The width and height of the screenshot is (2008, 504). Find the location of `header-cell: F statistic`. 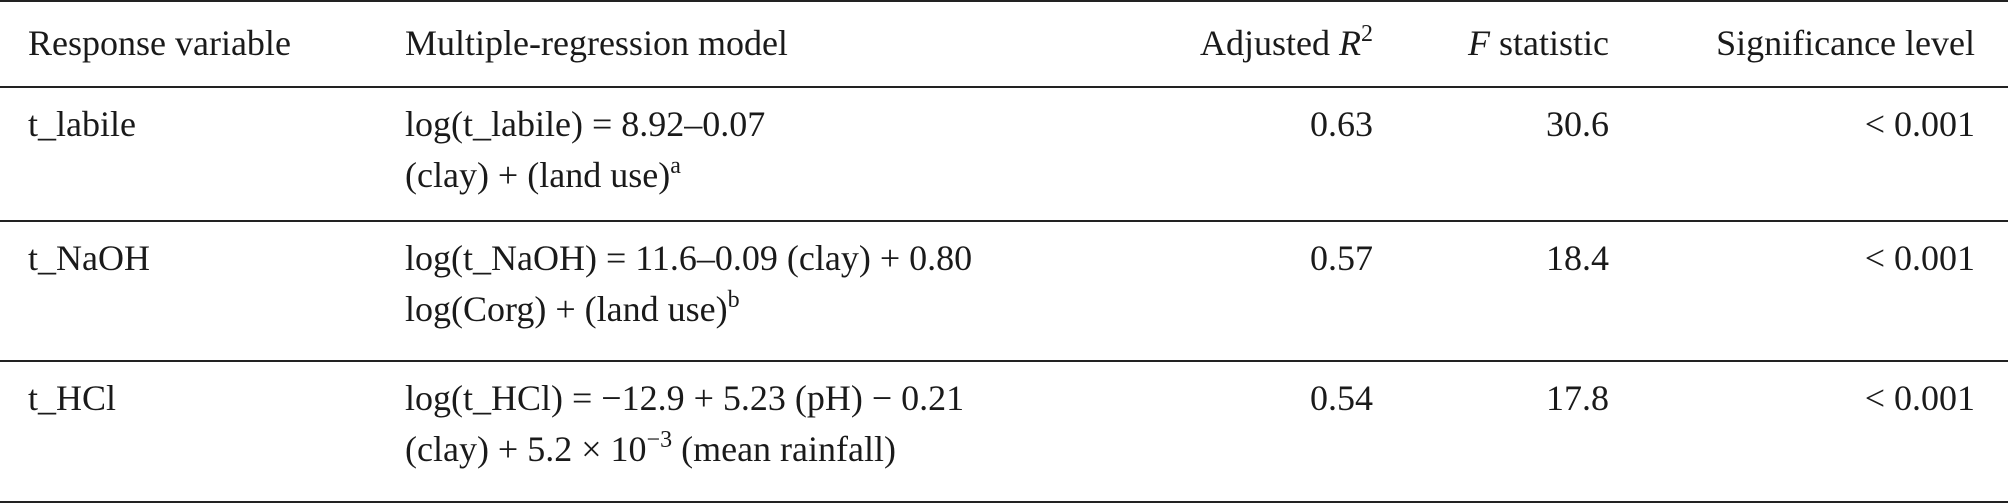

header-cell: F statistic is located at coordinates (1538, 43).